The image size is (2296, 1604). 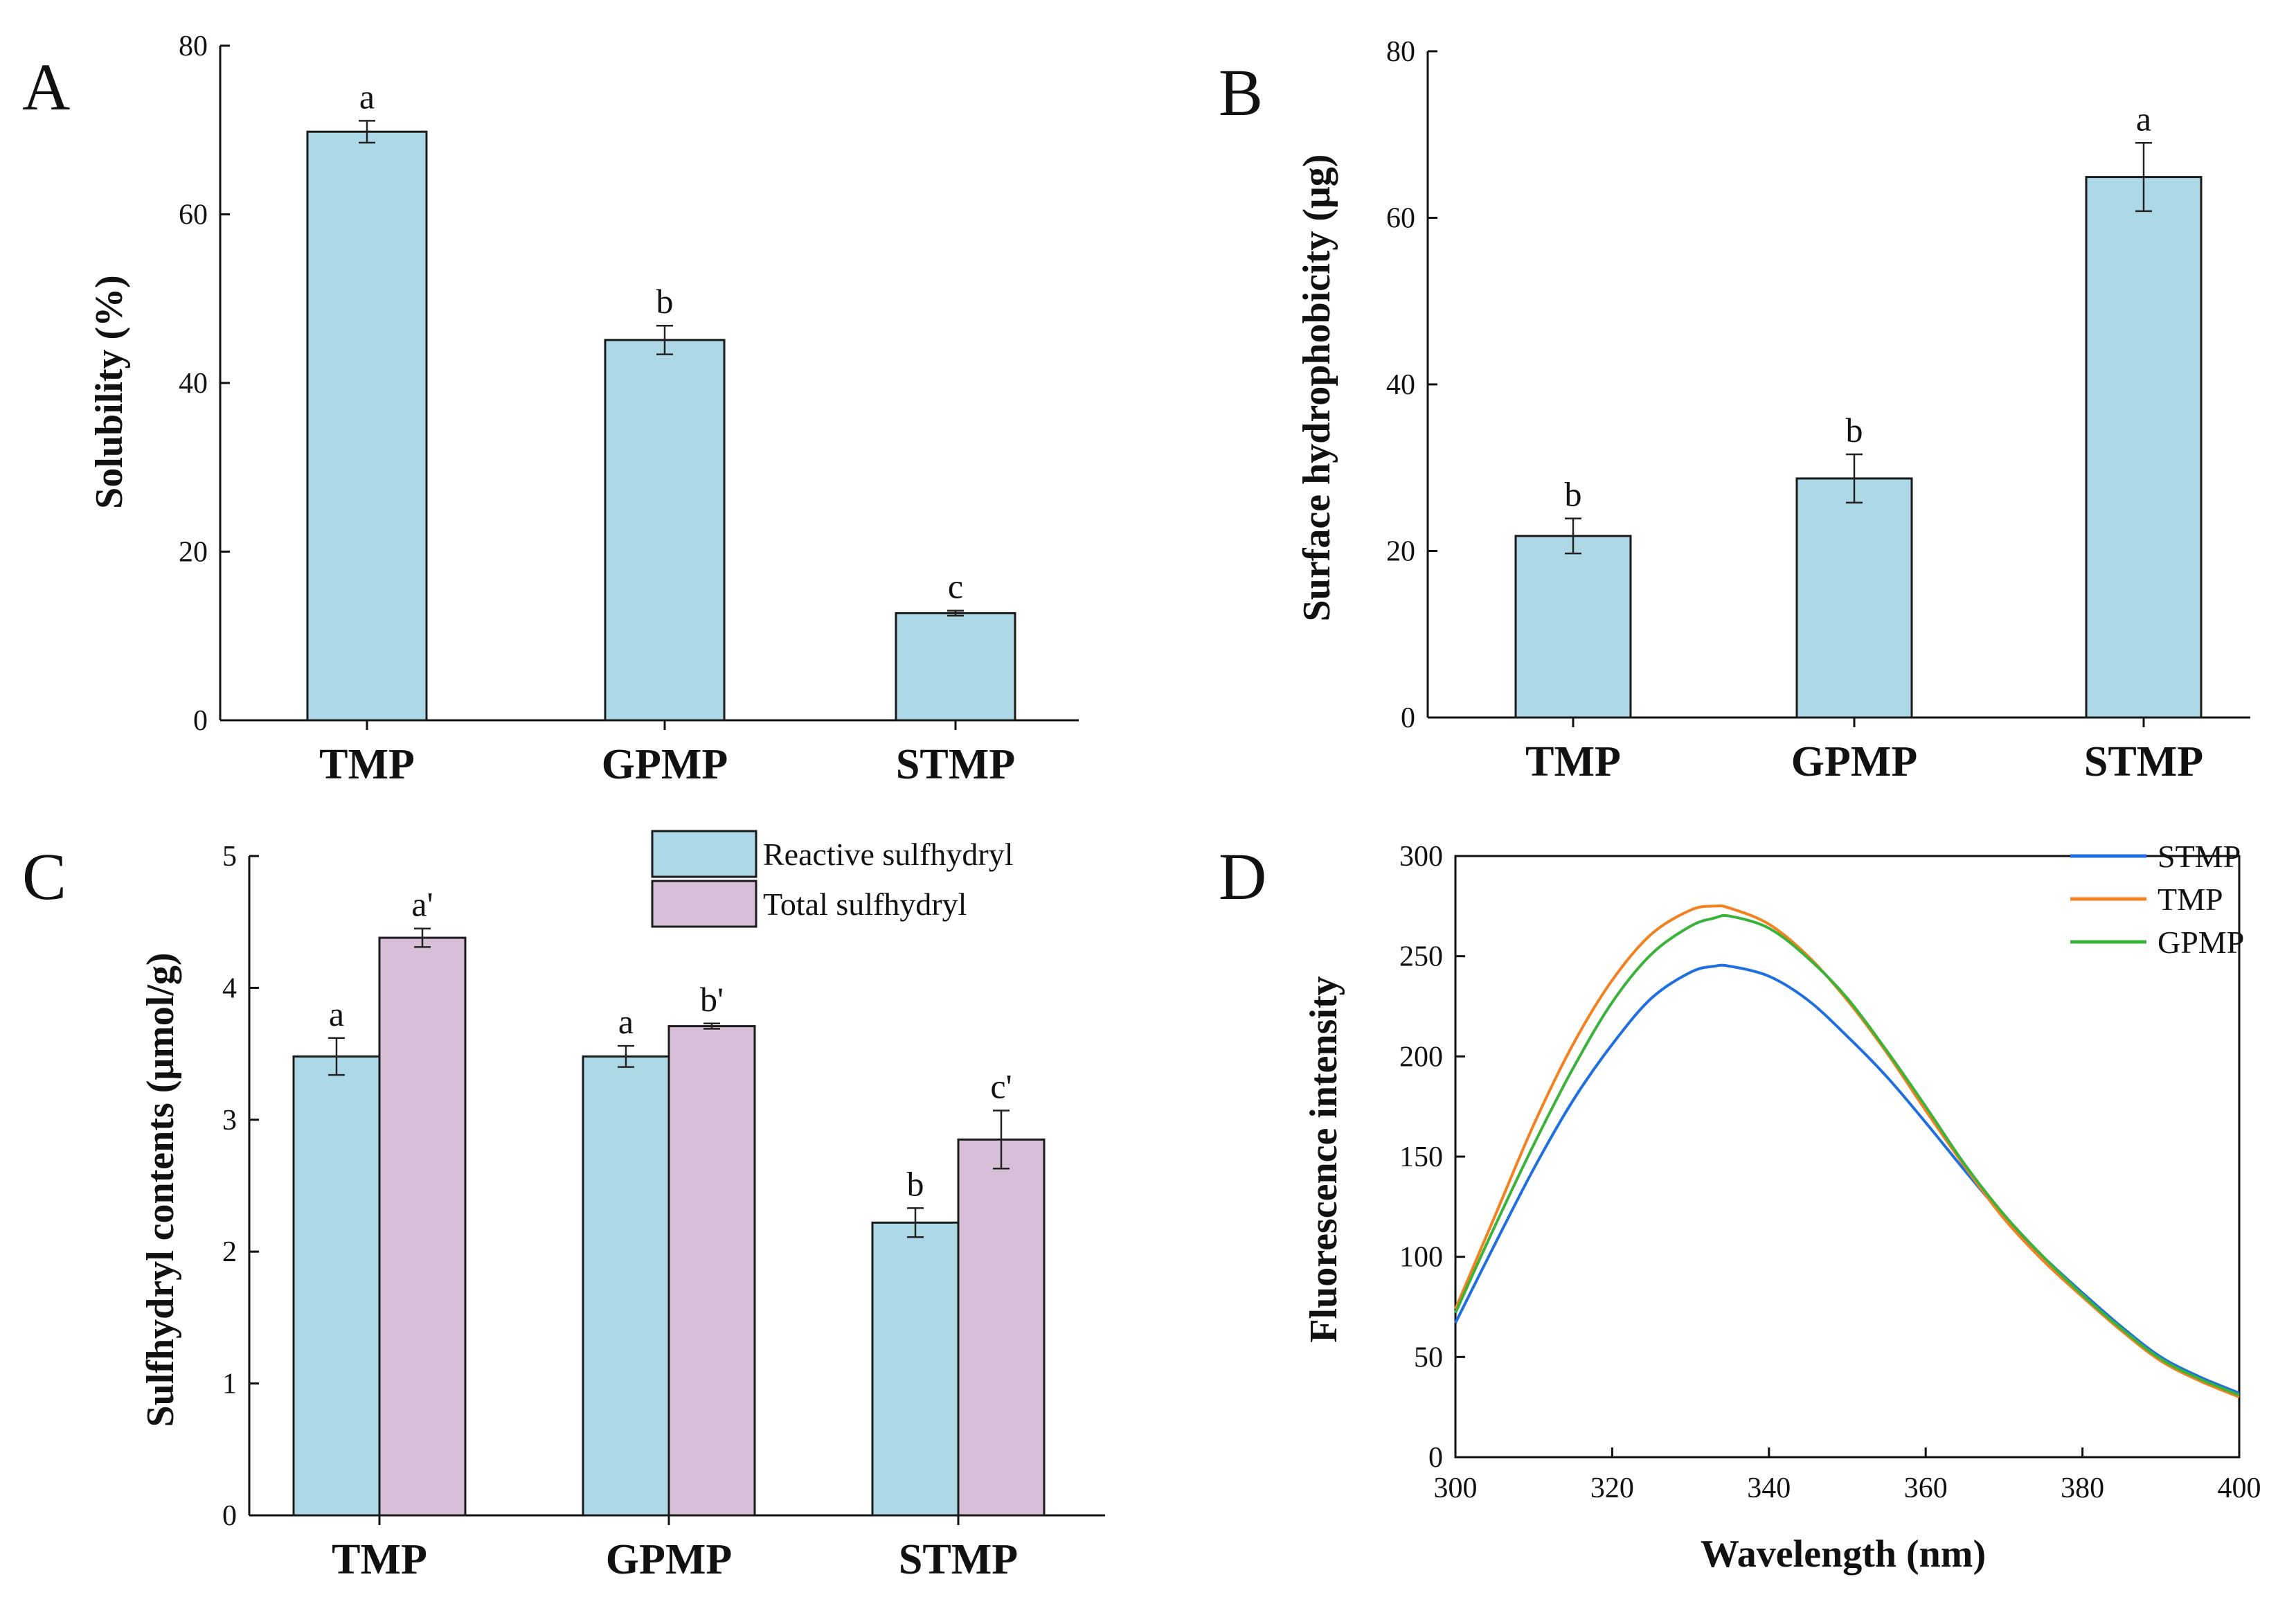 I want to click on panel-c-significance-label: c', so click(x=1001, y=1086).